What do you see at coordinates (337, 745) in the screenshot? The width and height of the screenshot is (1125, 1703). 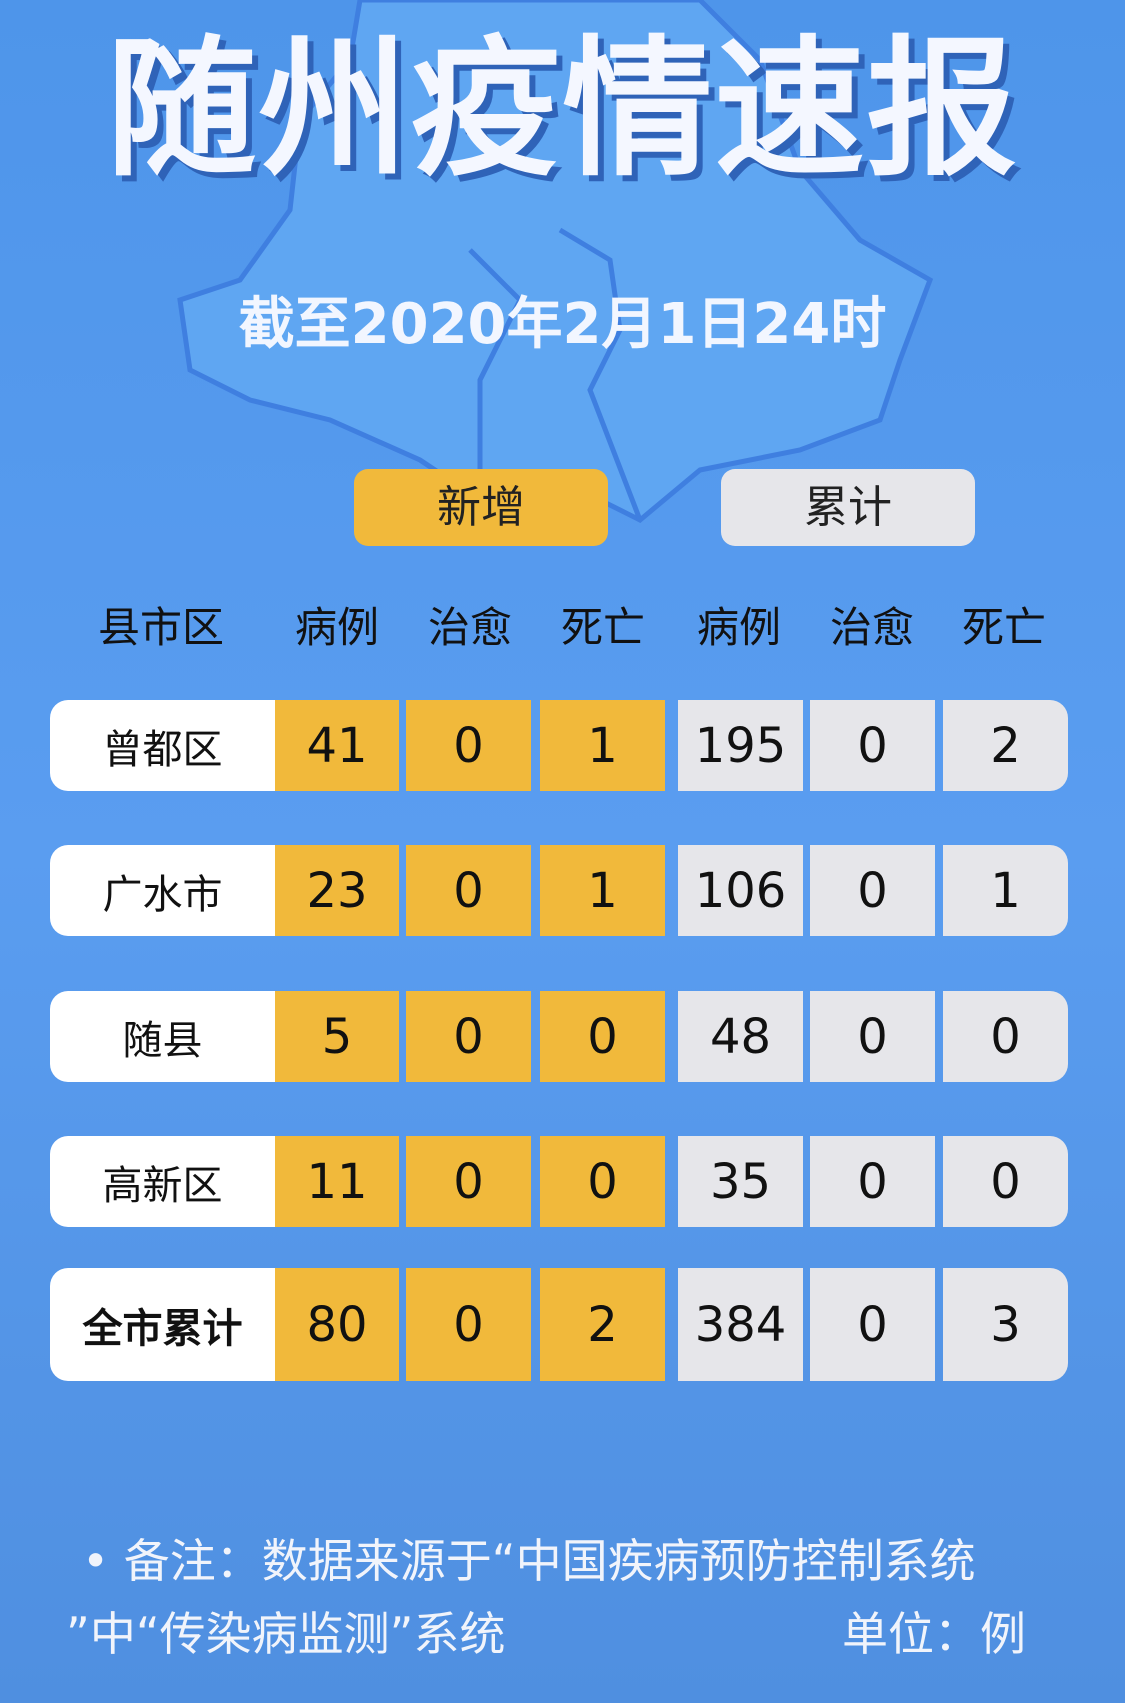 I see `cell-new-cases: 41` at bounding box center [337, 745].